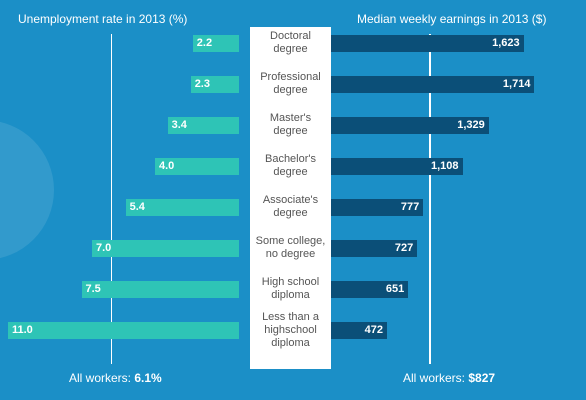  Describe the element at coordinates (410, 206) in the screenshot. I see `earnings-value-label: 777` at that location.